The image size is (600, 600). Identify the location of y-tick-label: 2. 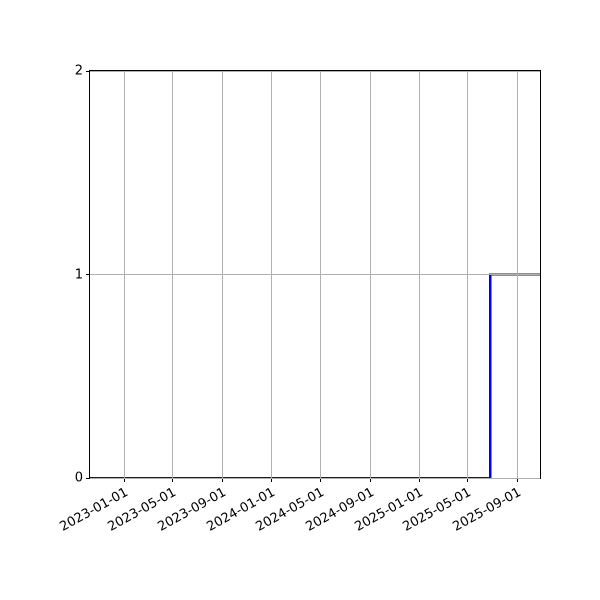
(78, 71).